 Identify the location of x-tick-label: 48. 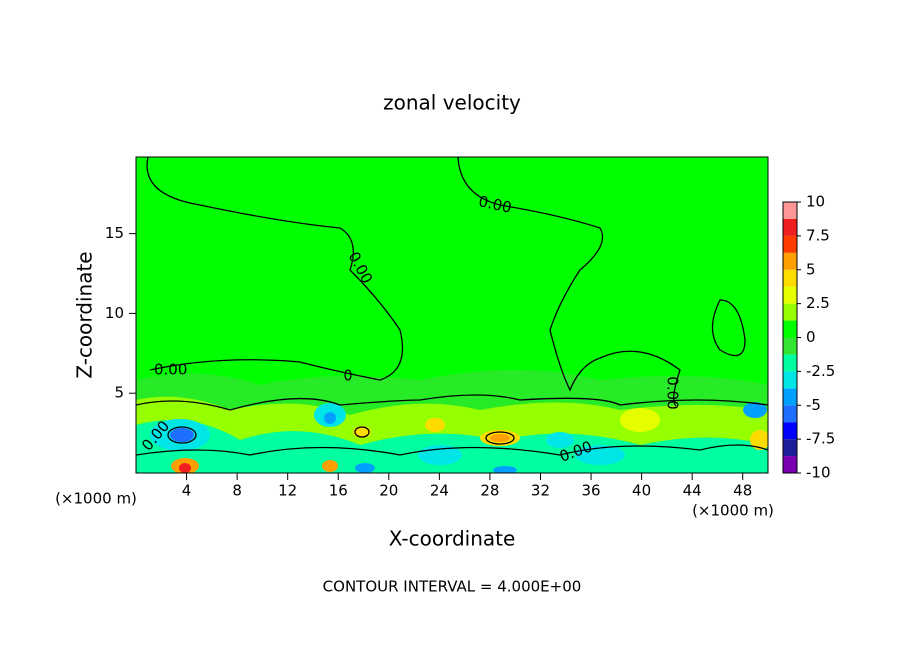
(742, 491).